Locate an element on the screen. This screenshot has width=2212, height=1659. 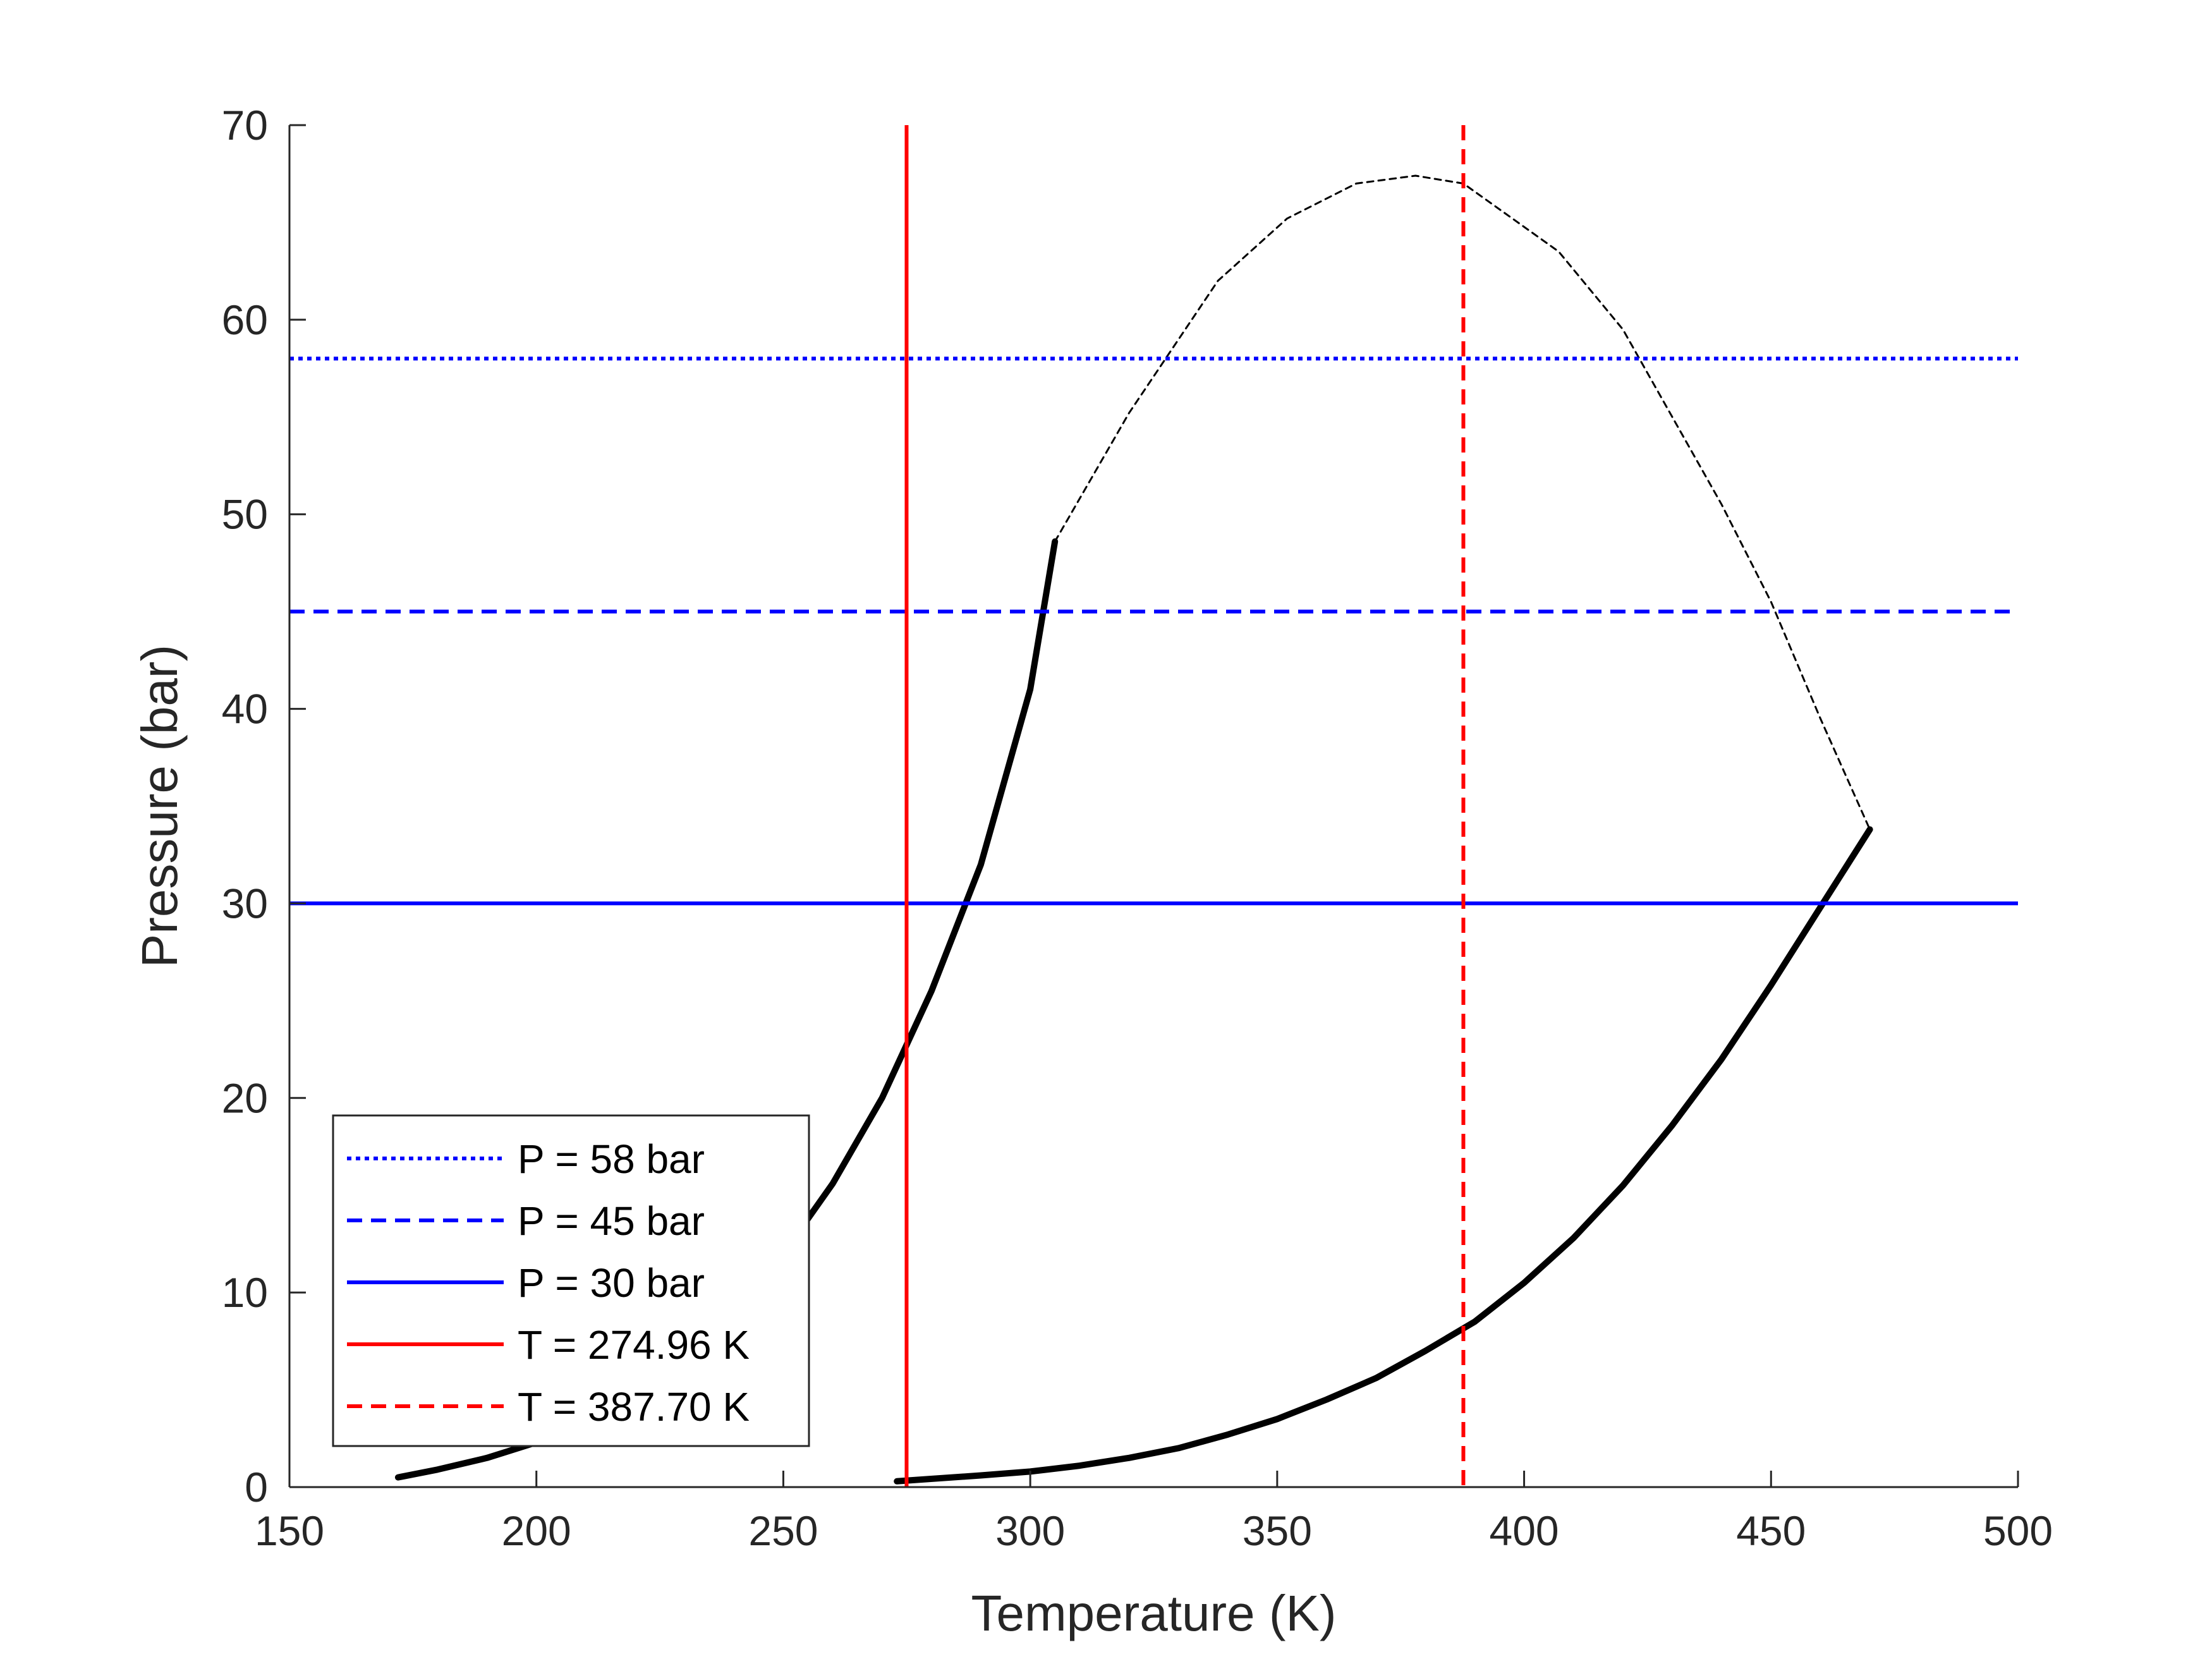
legend-label-4: T = 274.96 K is located at coordinates (634, 1345).